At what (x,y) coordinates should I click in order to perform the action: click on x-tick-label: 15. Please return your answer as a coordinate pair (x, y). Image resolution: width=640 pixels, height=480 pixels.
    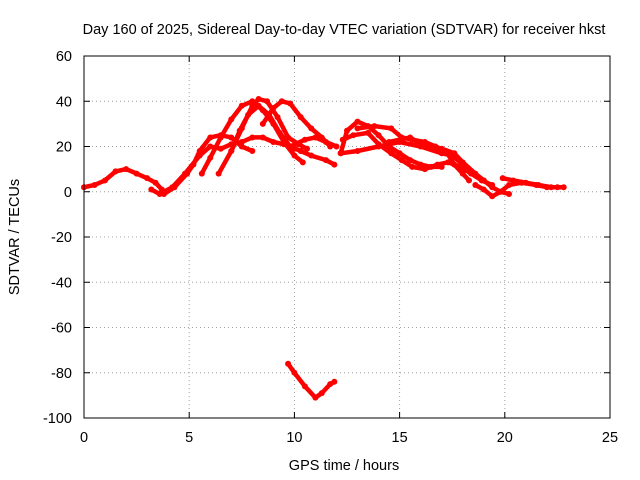
    Looking at the image, I should click on (400, 438).